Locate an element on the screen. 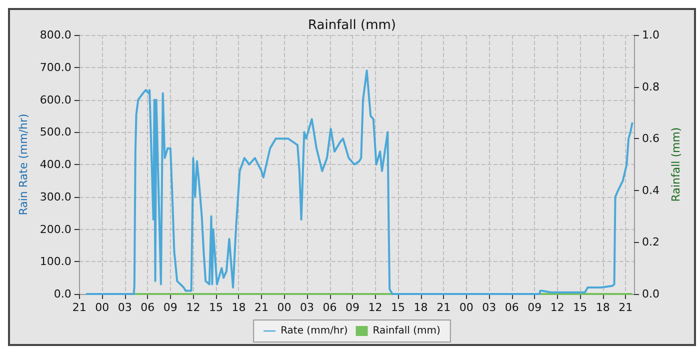 This screenshot has height=350, width=700. y-axis-title: Rain Rate (mm/hr) is located at coordinates (23, 165).